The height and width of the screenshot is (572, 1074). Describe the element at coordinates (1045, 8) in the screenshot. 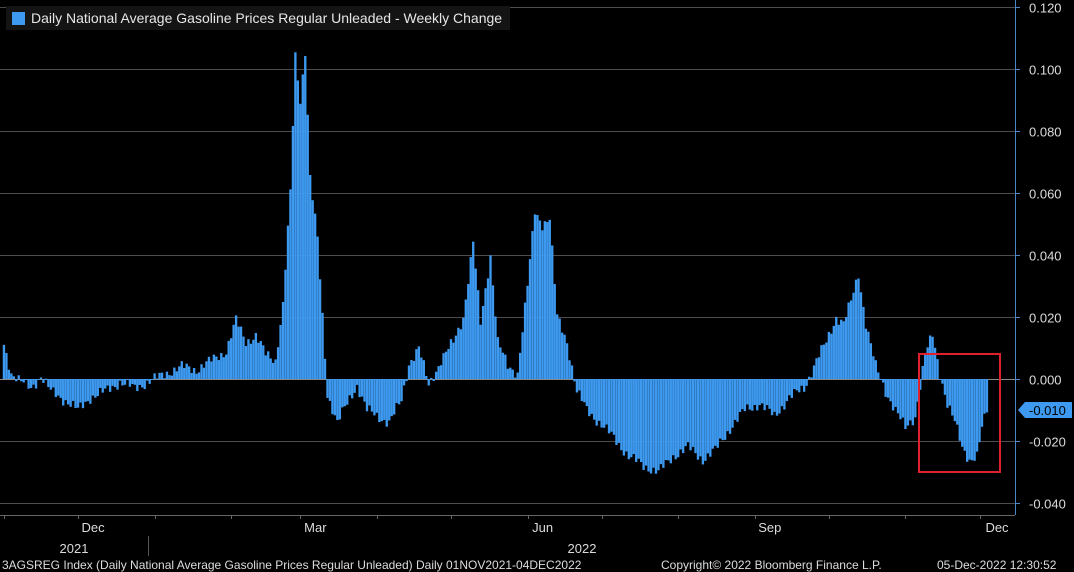

I see `y-tick-label: 0.120` at that location.